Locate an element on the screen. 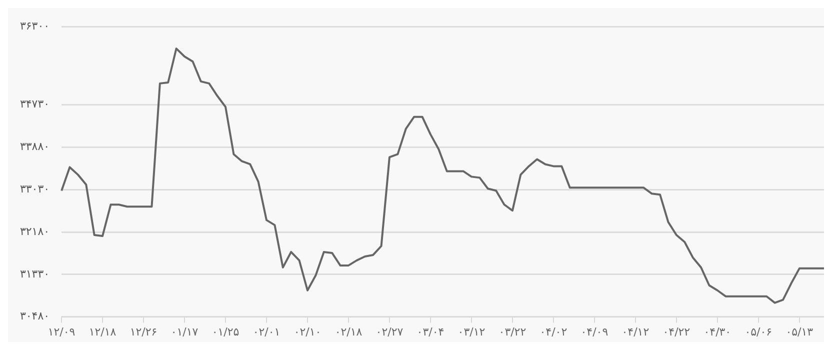  x-tick-label: ۰۴/۰۲ is located at coordinates (554, 331).